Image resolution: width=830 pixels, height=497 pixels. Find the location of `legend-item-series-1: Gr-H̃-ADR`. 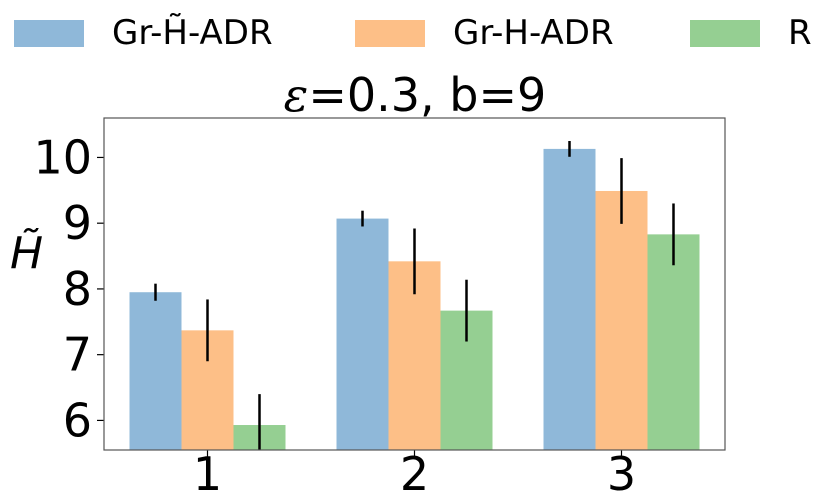

legend-item-series-1: Gr-H̃-ADR is located at coordinates (143, 33).